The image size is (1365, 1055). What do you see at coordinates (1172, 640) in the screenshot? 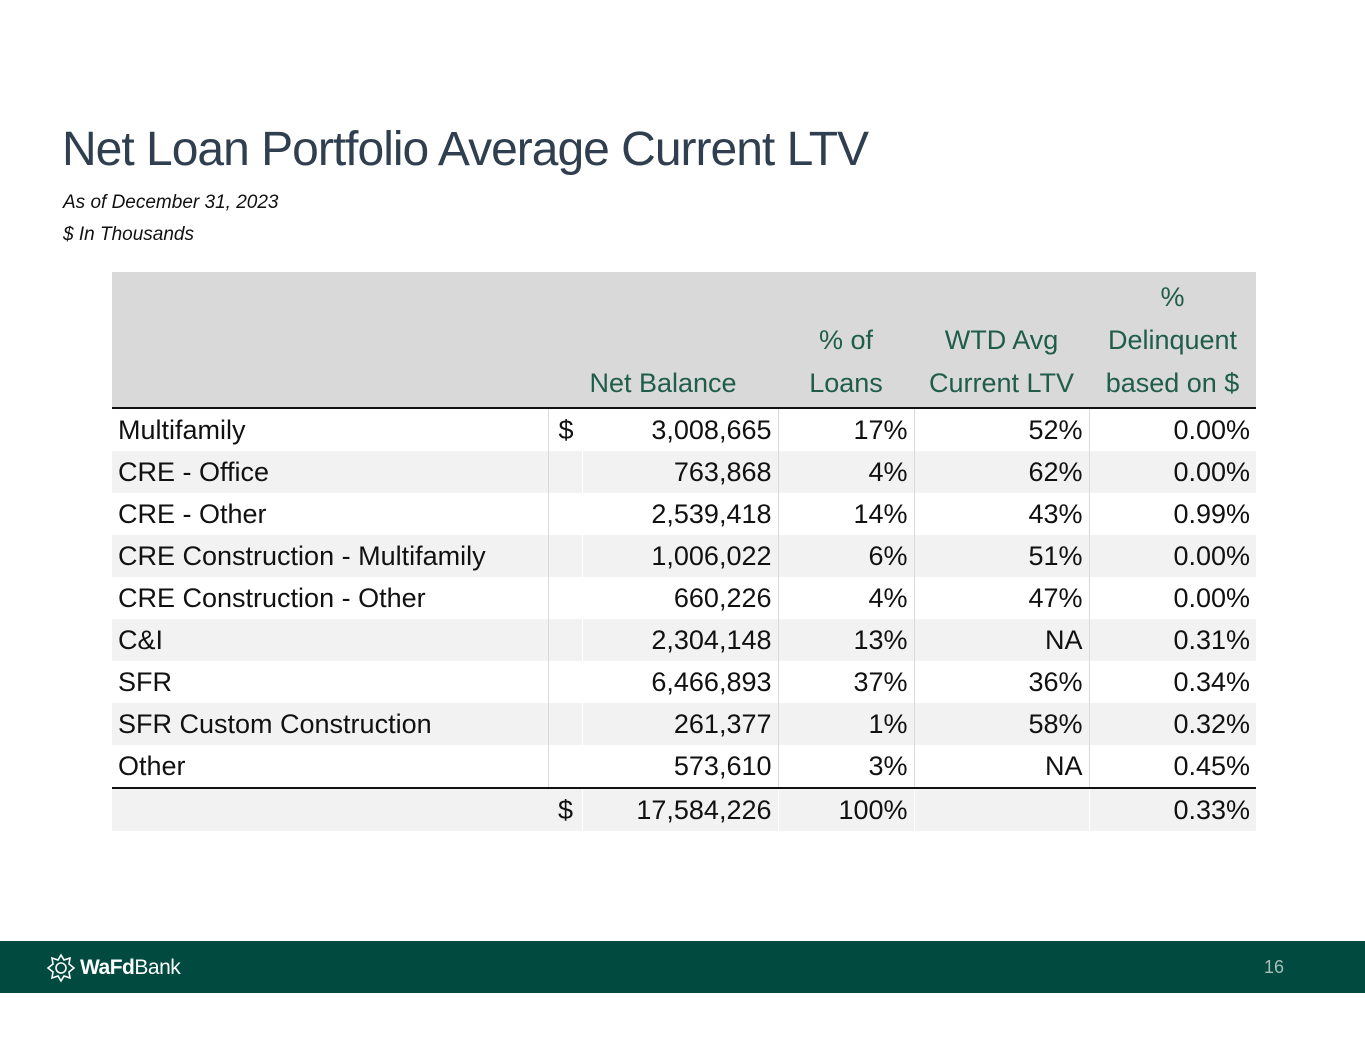
I see `delinquent-value: 0.31%` at bounding box center [1172, 640].